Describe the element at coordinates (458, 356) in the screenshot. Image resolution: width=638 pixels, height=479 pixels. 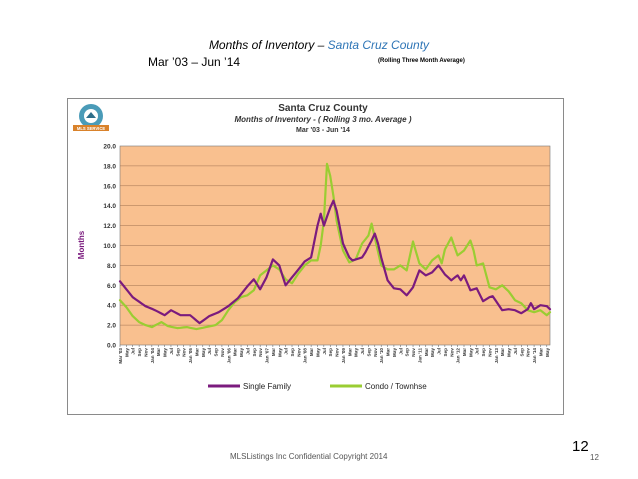
I see `x-tick-label: Jan '12` at that location.